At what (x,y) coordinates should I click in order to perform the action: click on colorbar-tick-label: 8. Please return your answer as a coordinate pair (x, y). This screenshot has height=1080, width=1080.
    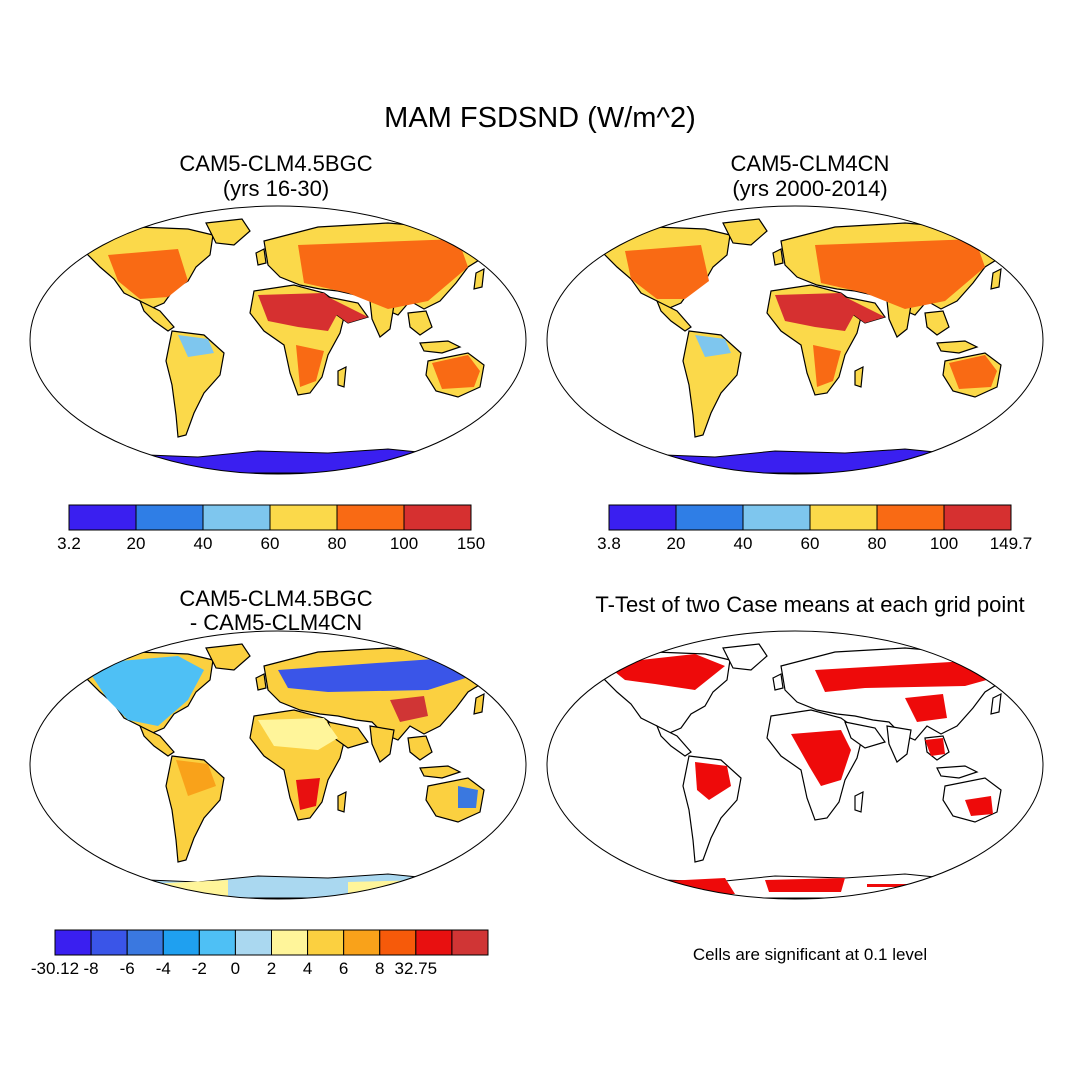
    Looking at the image, I should click on (379, 968).